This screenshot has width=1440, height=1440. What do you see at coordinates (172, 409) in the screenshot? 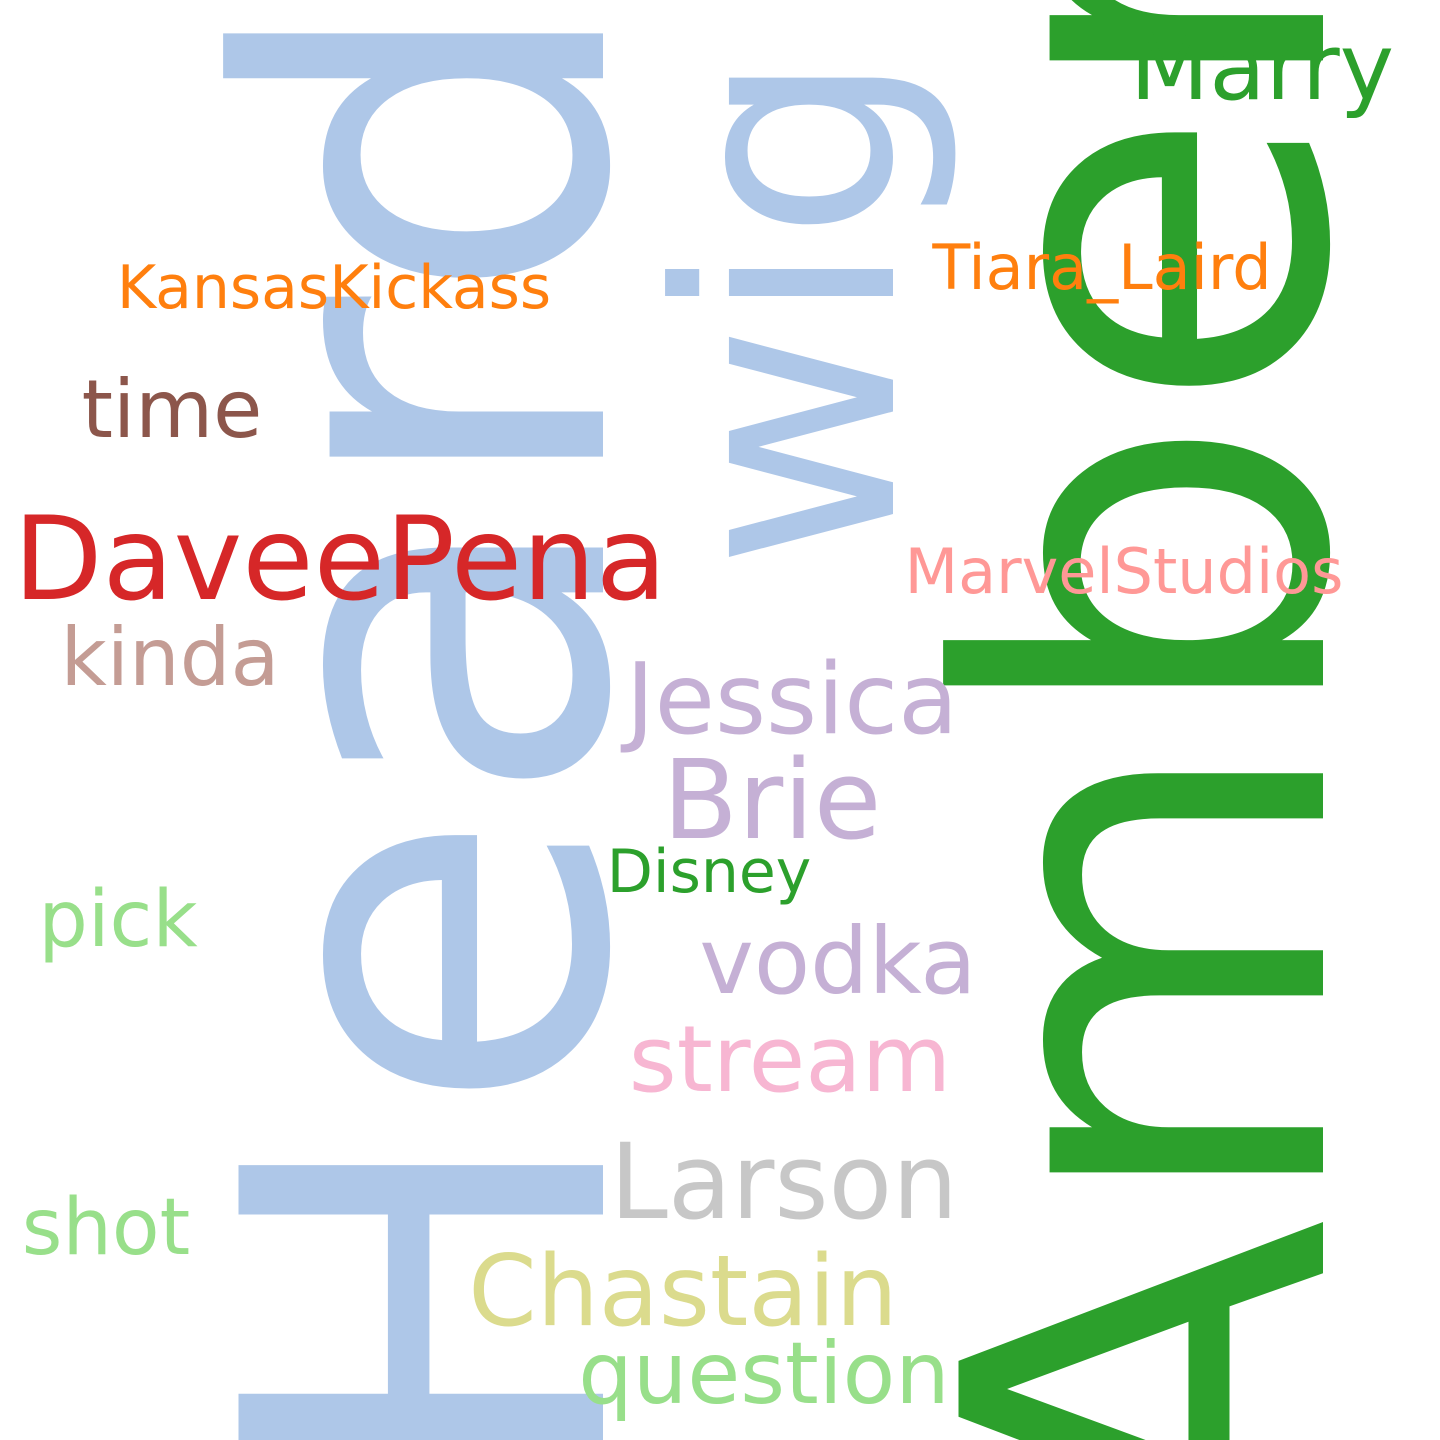
I see `word-time: time` at bounding box center [172, 409].